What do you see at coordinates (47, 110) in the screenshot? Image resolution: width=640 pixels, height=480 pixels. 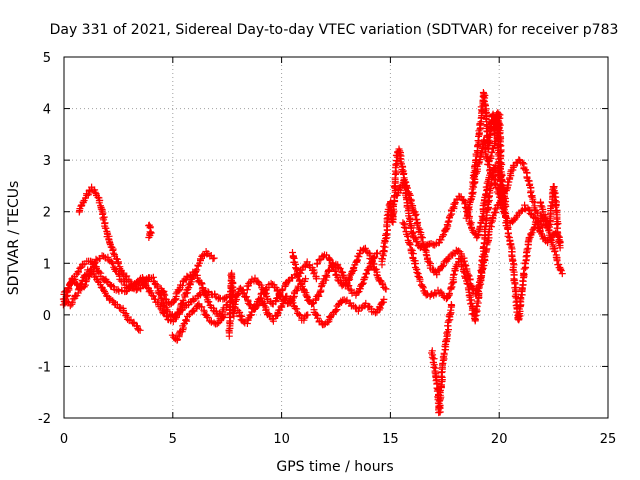 I see `y-tick-label: 4` at bounding box center [47, 110].